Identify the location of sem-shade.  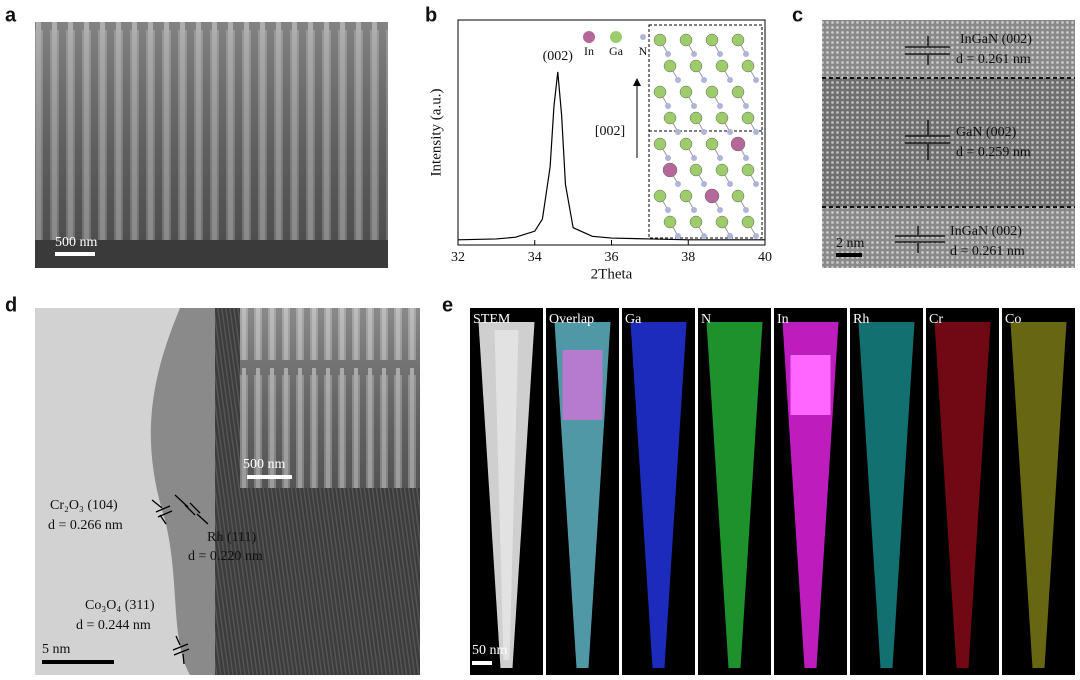
(211, 145).